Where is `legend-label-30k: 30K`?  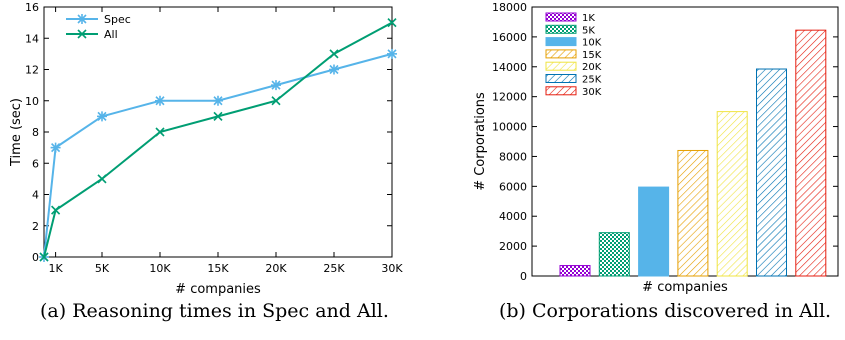
legend-label-30k: 30K is located at coordinates (592, 92).